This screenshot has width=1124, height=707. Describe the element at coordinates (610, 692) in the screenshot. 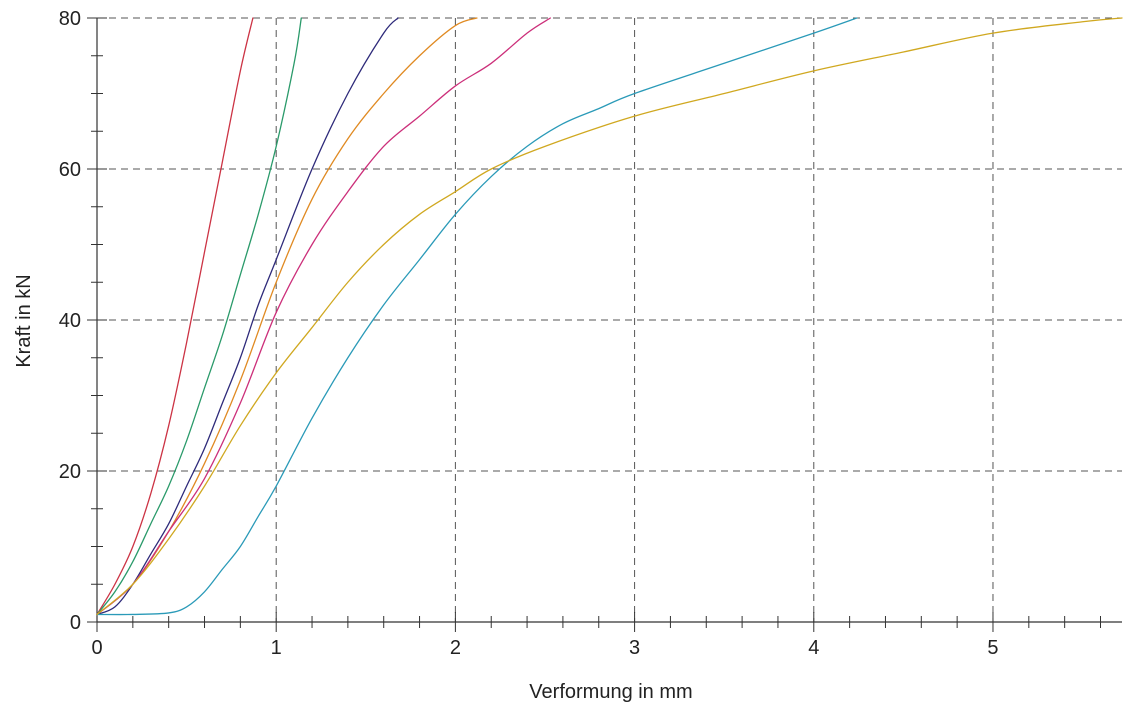

I see `x-axis-title: Verformung in mm` at that location.